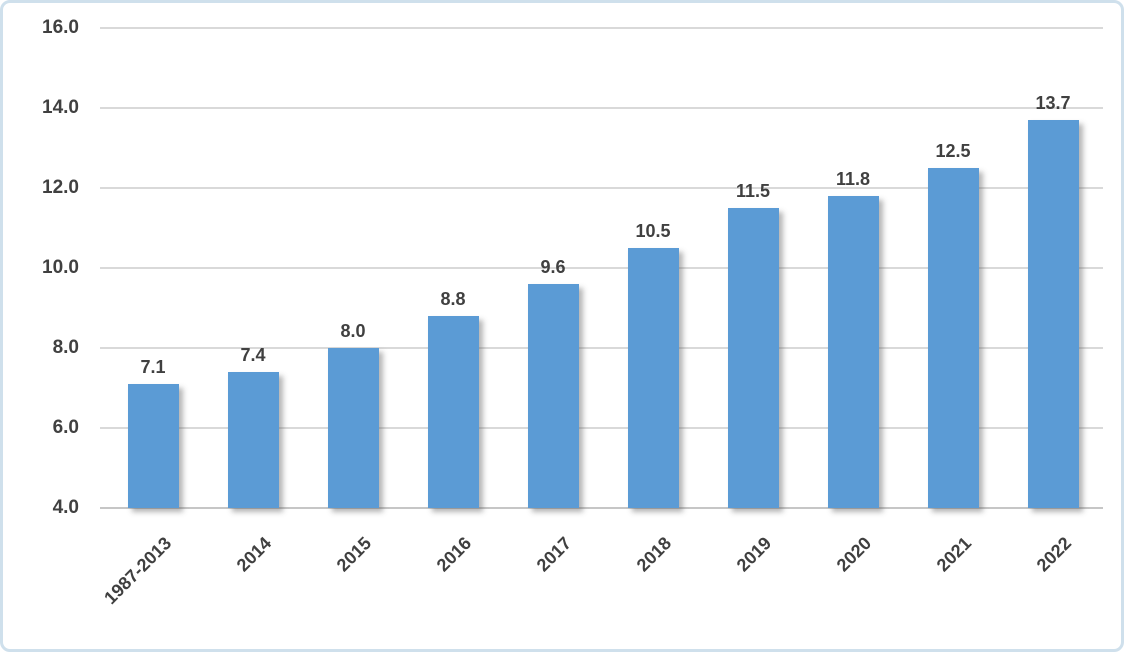 The image size is (1124, 652). I want to click on x-axis-line, so click(601, 508).